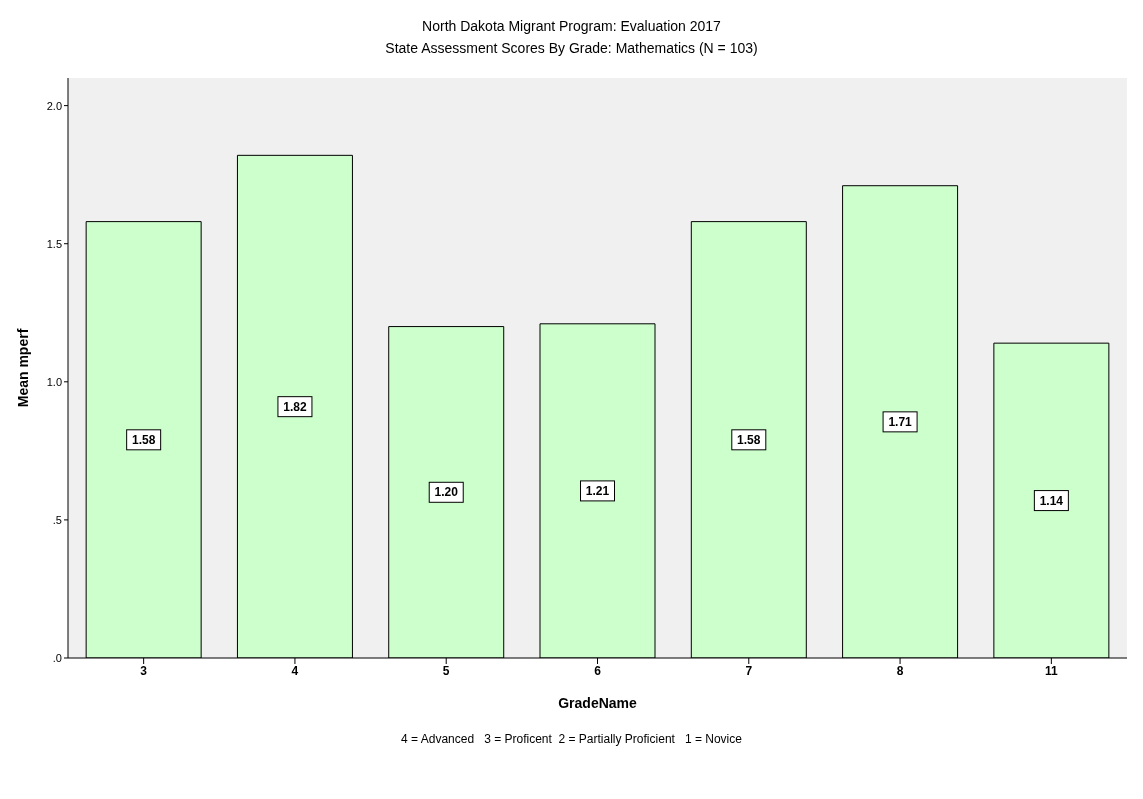  Describe the element at coordinates (446, 492) in the screenshot. I see `data-label: 1.20` at that location.